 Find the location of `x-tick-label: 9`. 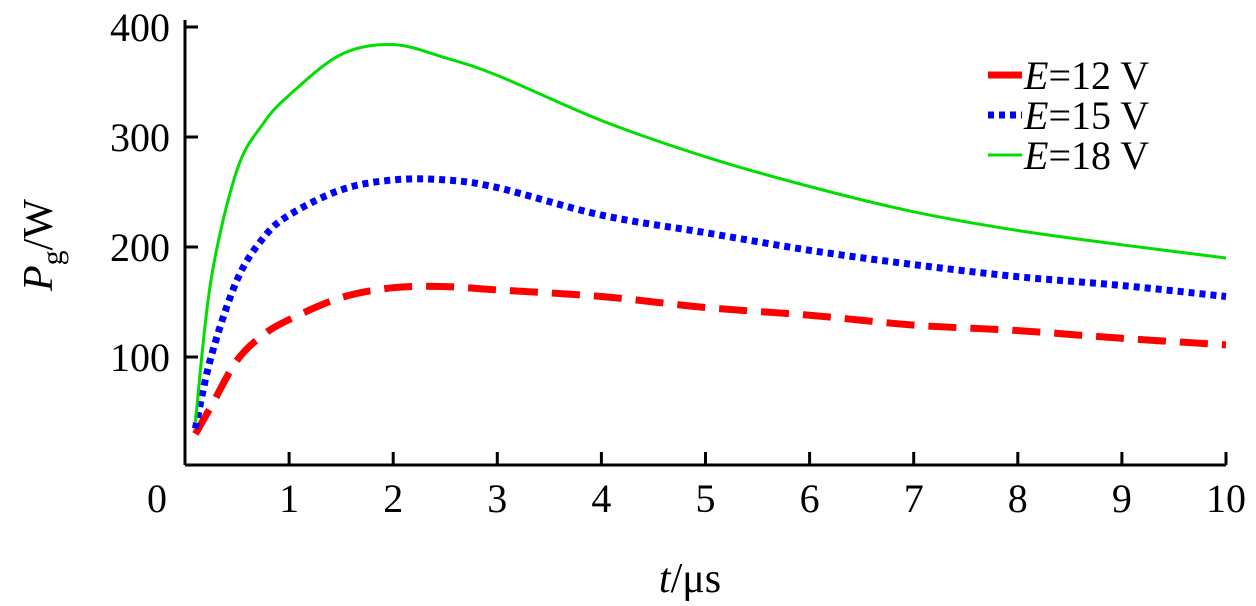

x-tick-label: 9 is located at coordinates (1122, 498).